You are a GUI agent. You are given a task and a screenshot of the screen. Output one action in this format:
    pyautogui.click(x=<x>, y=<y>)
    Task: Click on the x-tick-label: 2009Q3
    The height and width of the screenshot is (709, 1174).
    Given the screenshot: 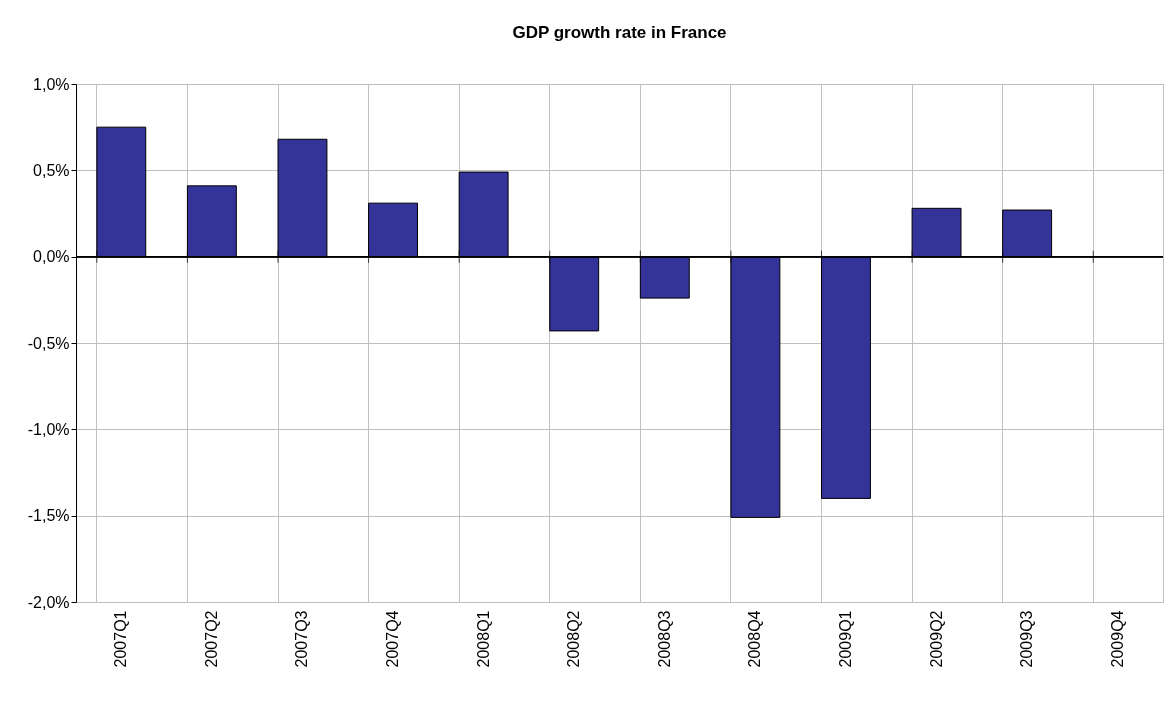 What is the action you would take?
    pyautogui.click(x=1027, y=639)
    